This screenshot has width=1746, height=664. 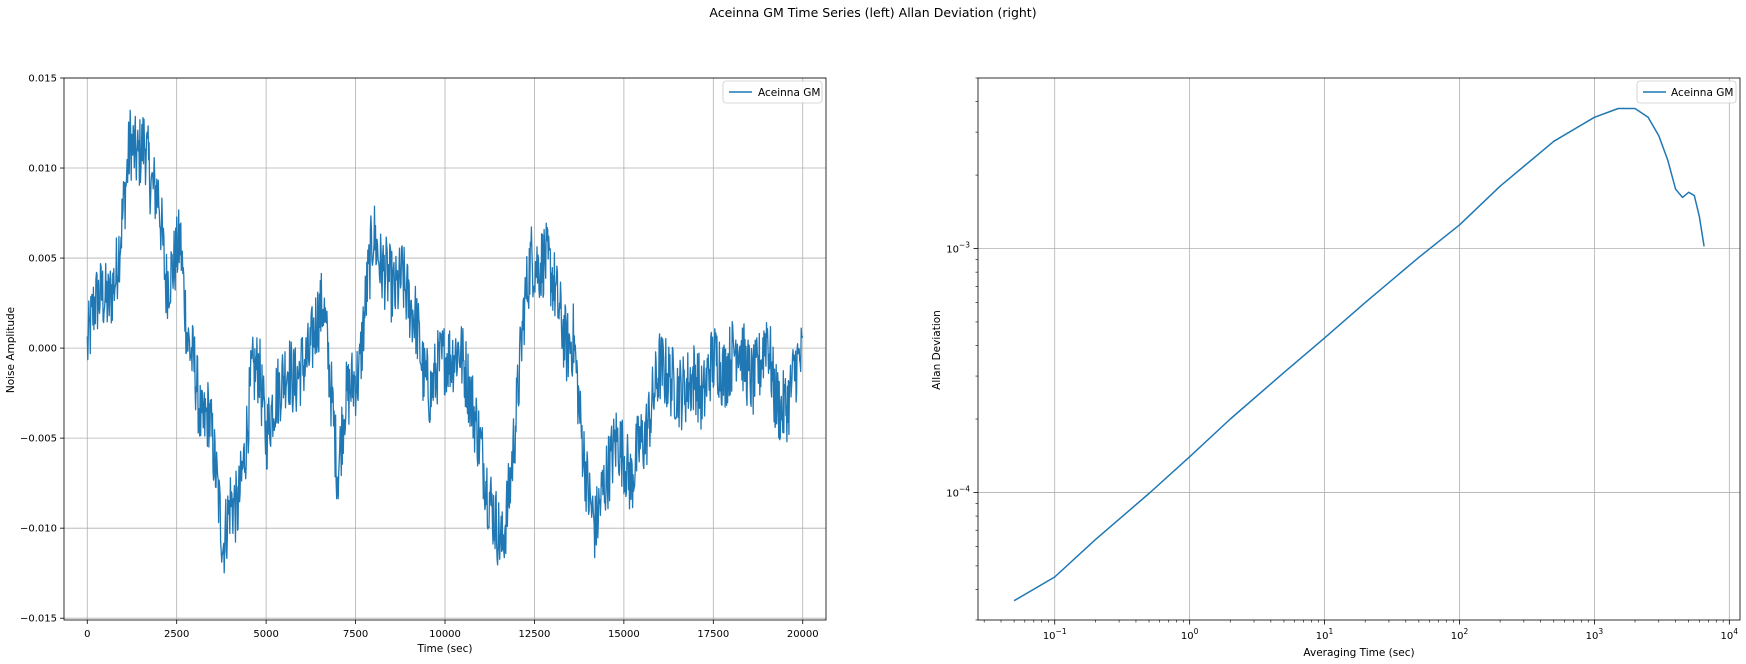 I want to click on left-x-tick-label: 7500, so click(x=355, y=634).